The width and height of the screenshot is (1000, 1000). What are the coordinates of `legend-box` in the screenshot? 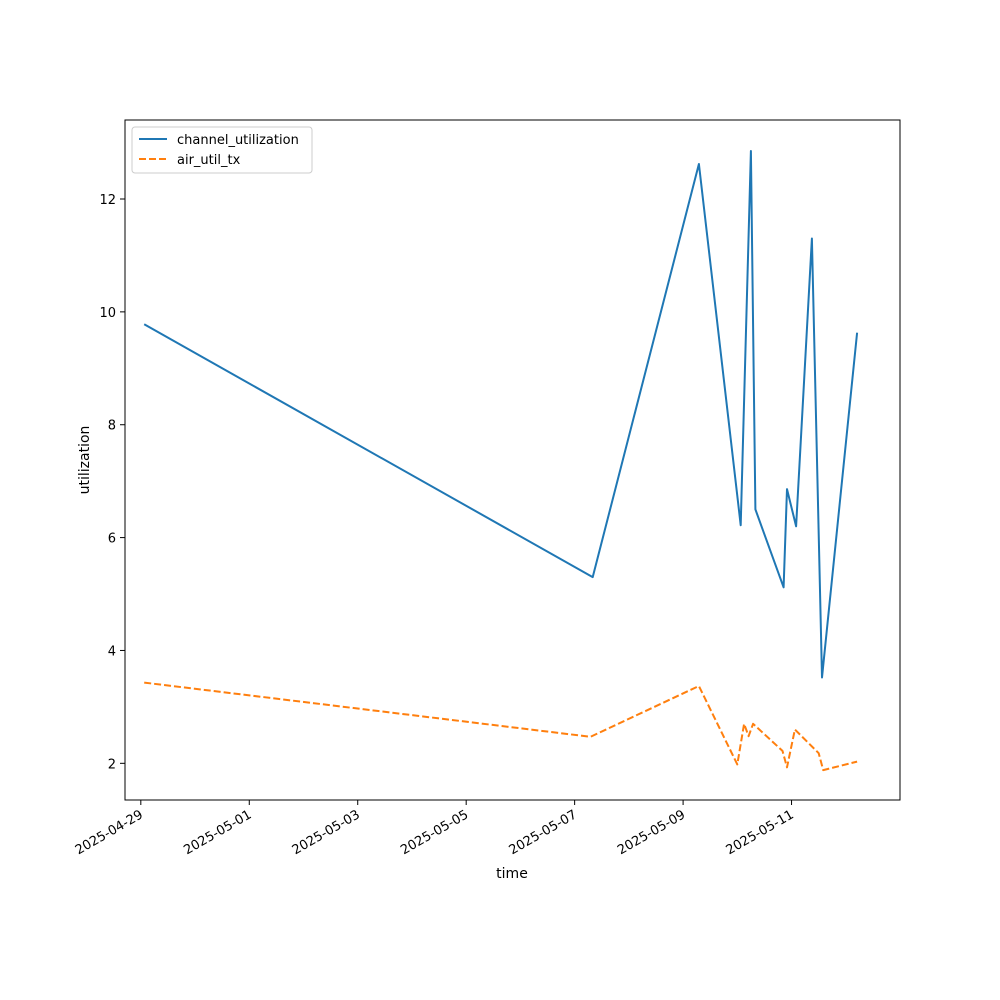 It's located at (222, 150).